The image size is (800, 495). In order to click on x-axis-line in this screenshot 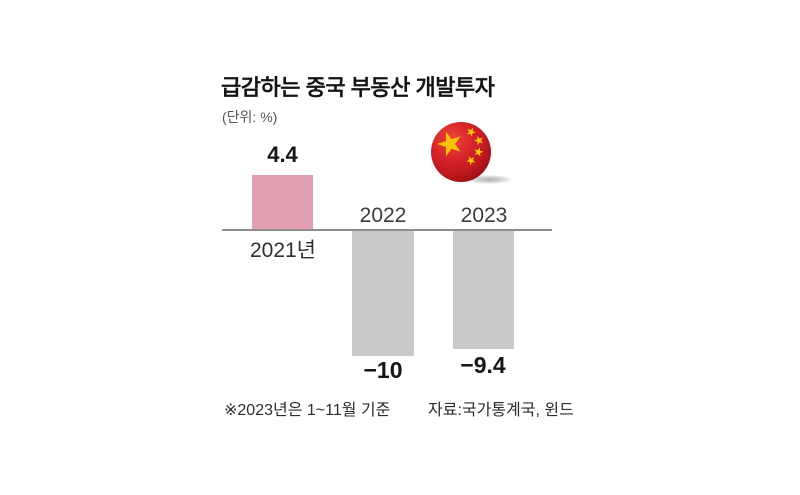, I will do `click(387, 230)`.